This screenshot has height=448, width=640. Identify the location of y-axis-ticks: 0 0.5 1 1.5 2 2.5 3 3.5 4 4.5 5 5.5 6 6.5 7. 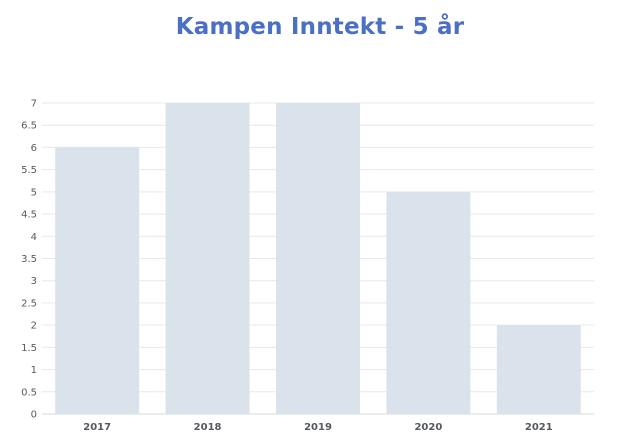
(29, 260).